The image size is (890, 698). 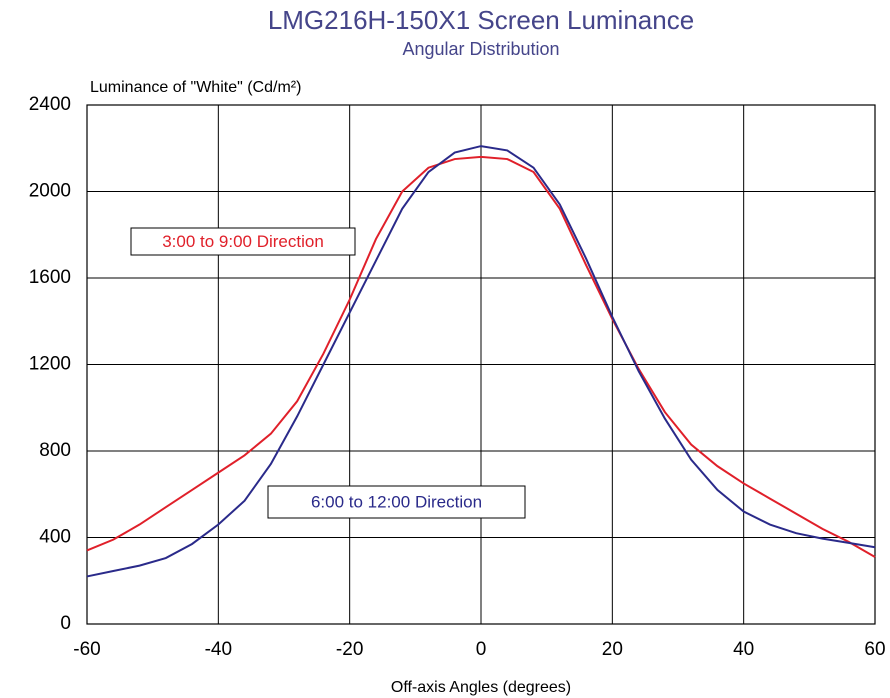 I want to click on chart-title: LMG216H-150X1 Screen Luminance, so click(x=481, y=20).